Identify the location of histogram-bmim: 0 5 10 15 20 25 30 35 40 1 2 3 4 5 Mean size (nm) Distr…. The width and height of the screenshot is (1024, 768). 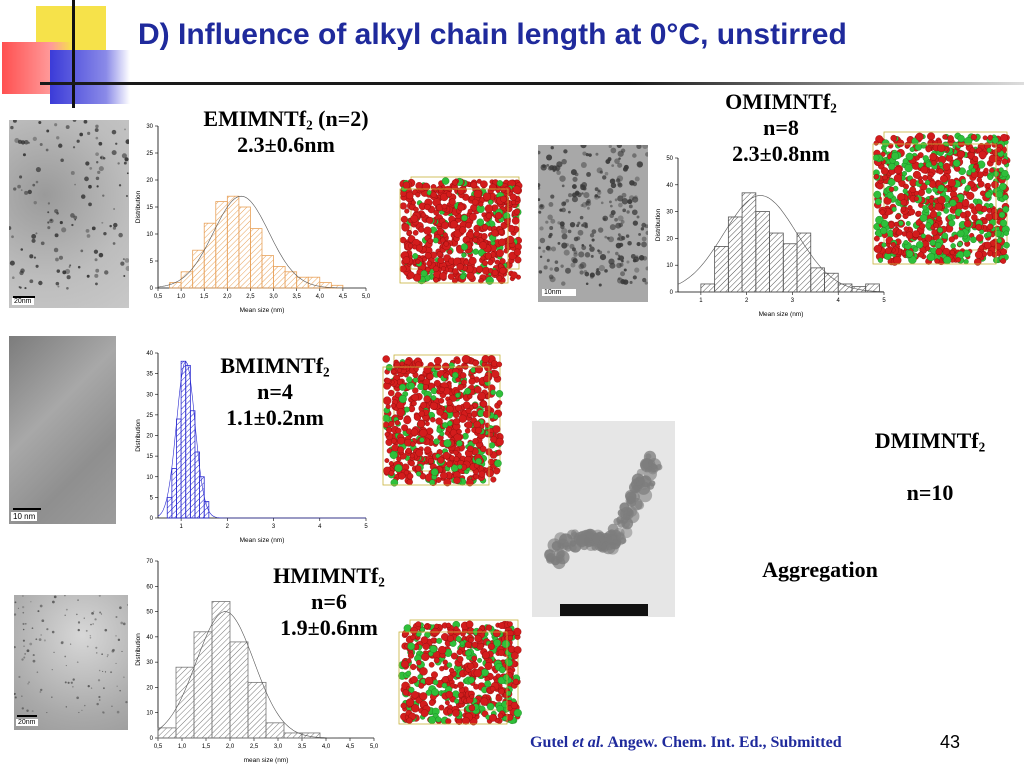
(251, 447).